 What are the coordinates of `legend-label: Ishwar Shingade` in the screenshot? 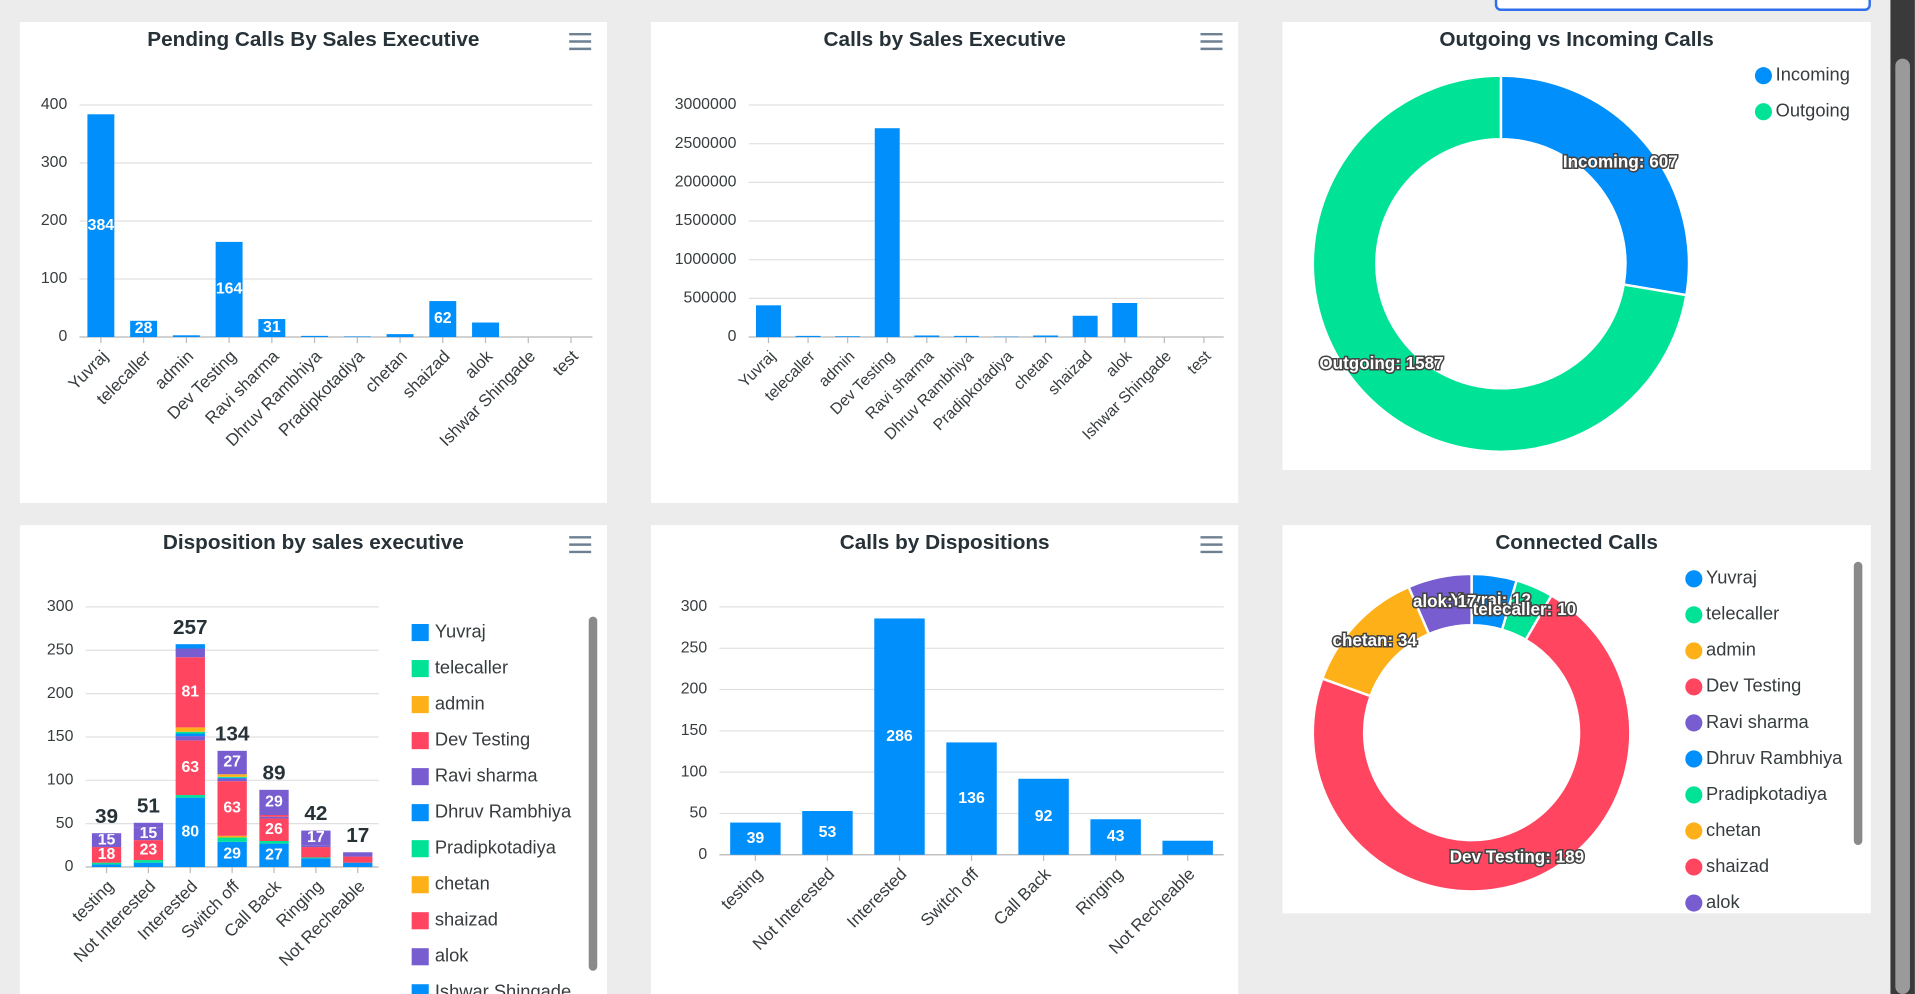 It's located at (503, 987).